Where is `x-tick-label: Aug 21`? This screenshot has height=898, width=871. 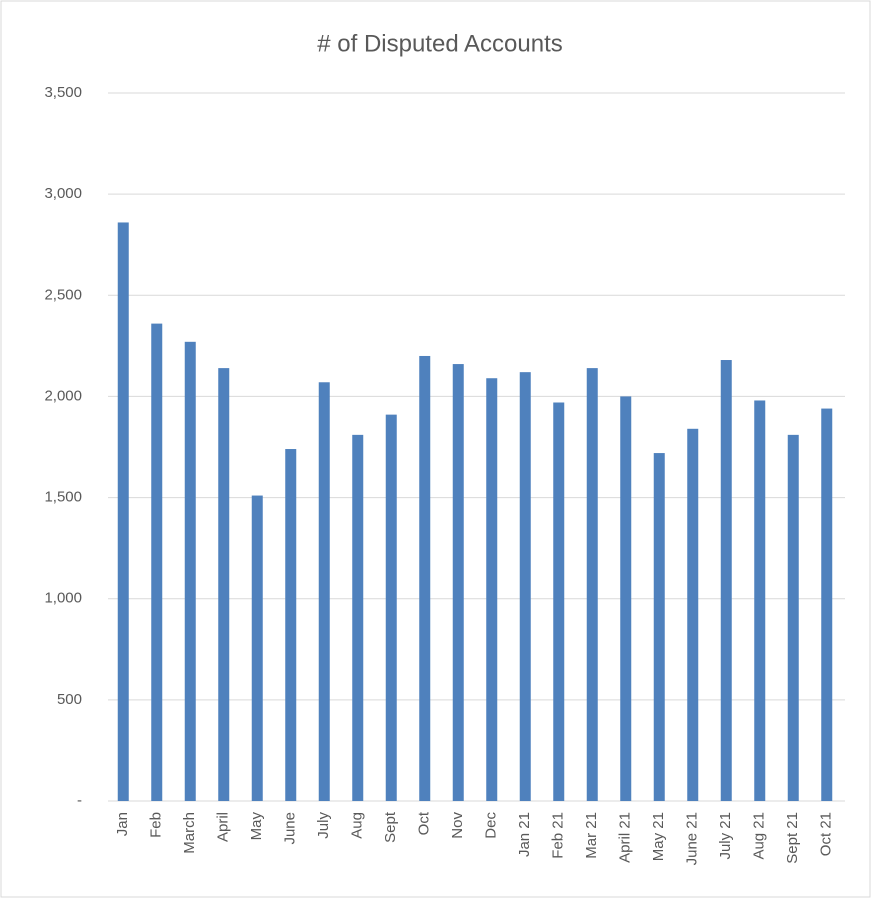 x-tick-label: Aug 21 is located at coordinates (759, 836).